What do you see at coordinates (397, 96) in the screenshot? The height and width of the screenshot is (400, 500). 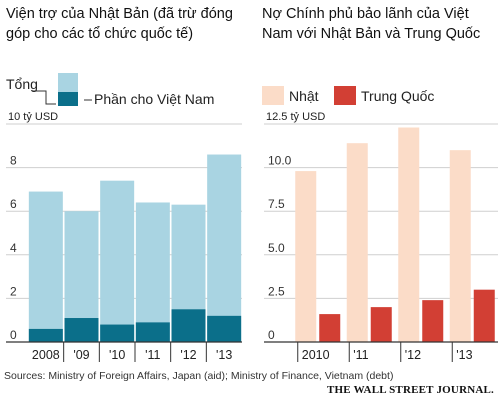 I see `legend-label-china: Trung Quốc` at bounding box center [397, 96].